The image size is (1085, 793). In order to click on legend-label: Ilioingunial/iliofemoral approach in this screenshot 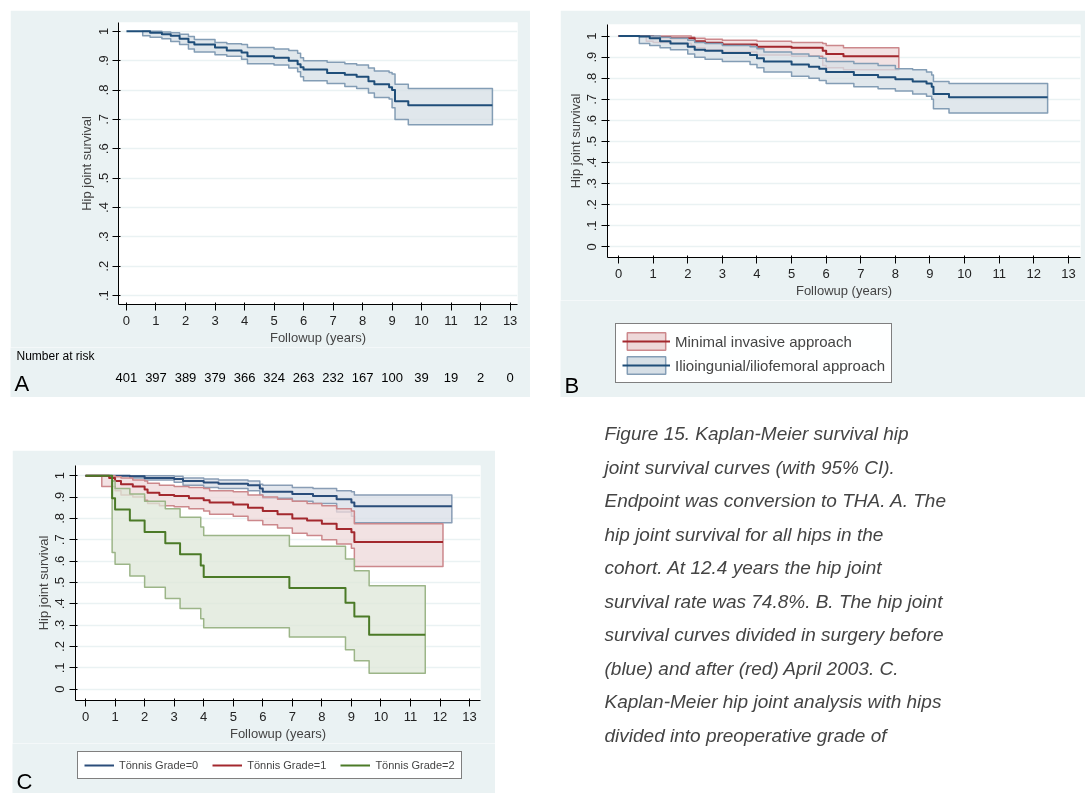, I will do `click(780, 365)`.